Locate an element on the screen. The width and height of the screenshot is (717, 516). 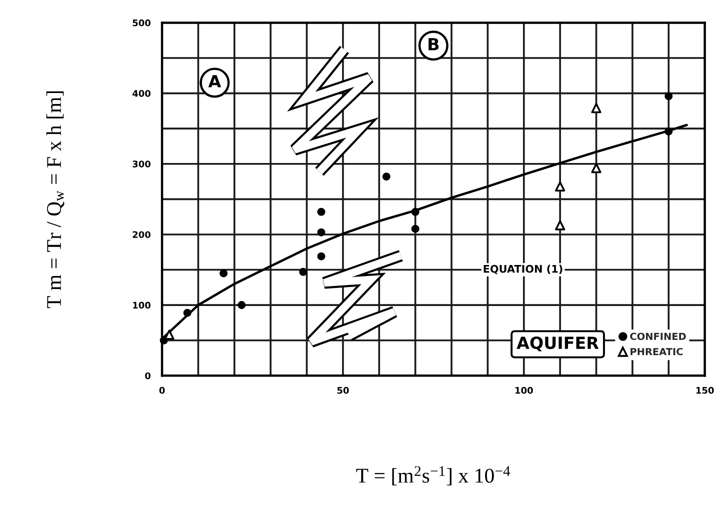
y-tick-label: 400 is located at coordinates (141, 93).